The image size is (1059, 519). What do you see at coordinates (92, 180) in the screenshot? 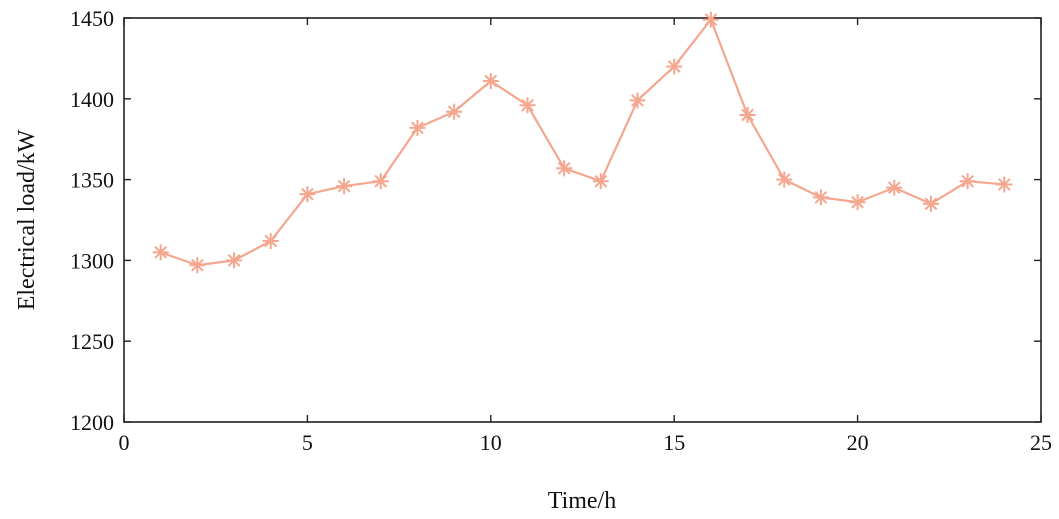
I see `y-tick-label: 1350` at bounding box center [92, 180].